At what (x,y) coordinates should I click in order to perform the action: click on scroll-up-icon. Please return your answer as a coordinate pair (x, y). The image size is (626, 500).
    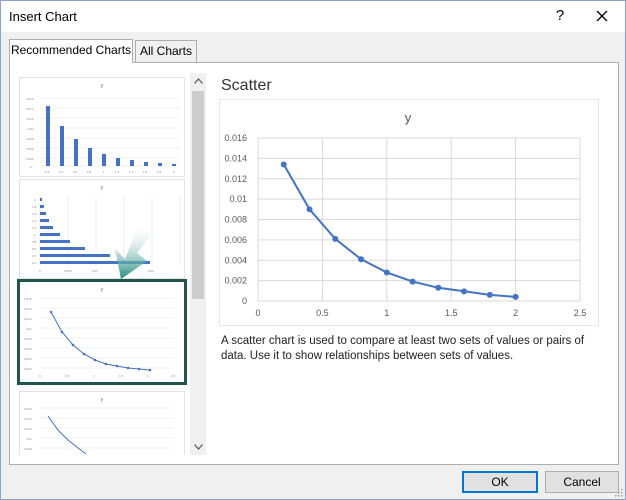
    Looking at the image, I should click on (198, 81).